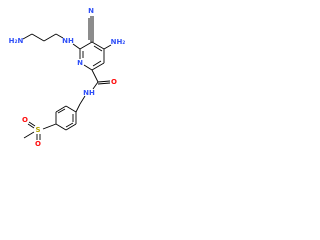 Image resolution: width=320 pixels, height=240 pixels. I want to click on atom-label: NH₂, so click(118, 42).